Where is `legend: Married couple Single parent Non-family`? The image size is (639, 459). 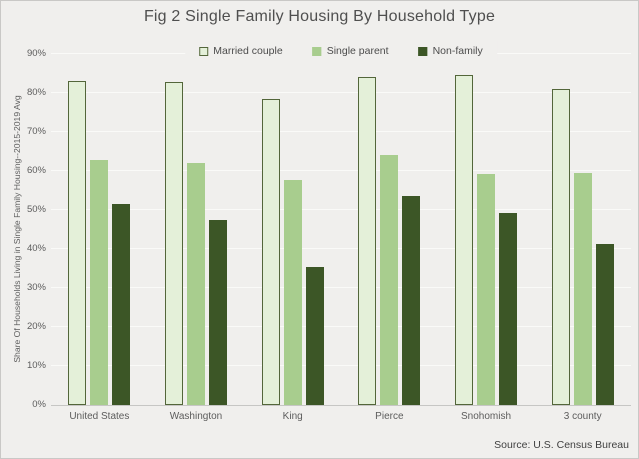
legend: Married couple Single parent Non-family is located at coordinates (341, 51).